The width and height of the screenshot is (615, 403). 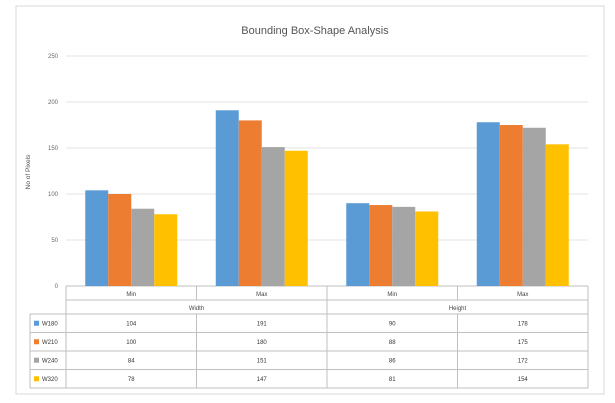 What do you see at coordinates (28, 171) in the screenshot?
I see `y-axis-label: No of Pixels` at bounding box center [28, 171].